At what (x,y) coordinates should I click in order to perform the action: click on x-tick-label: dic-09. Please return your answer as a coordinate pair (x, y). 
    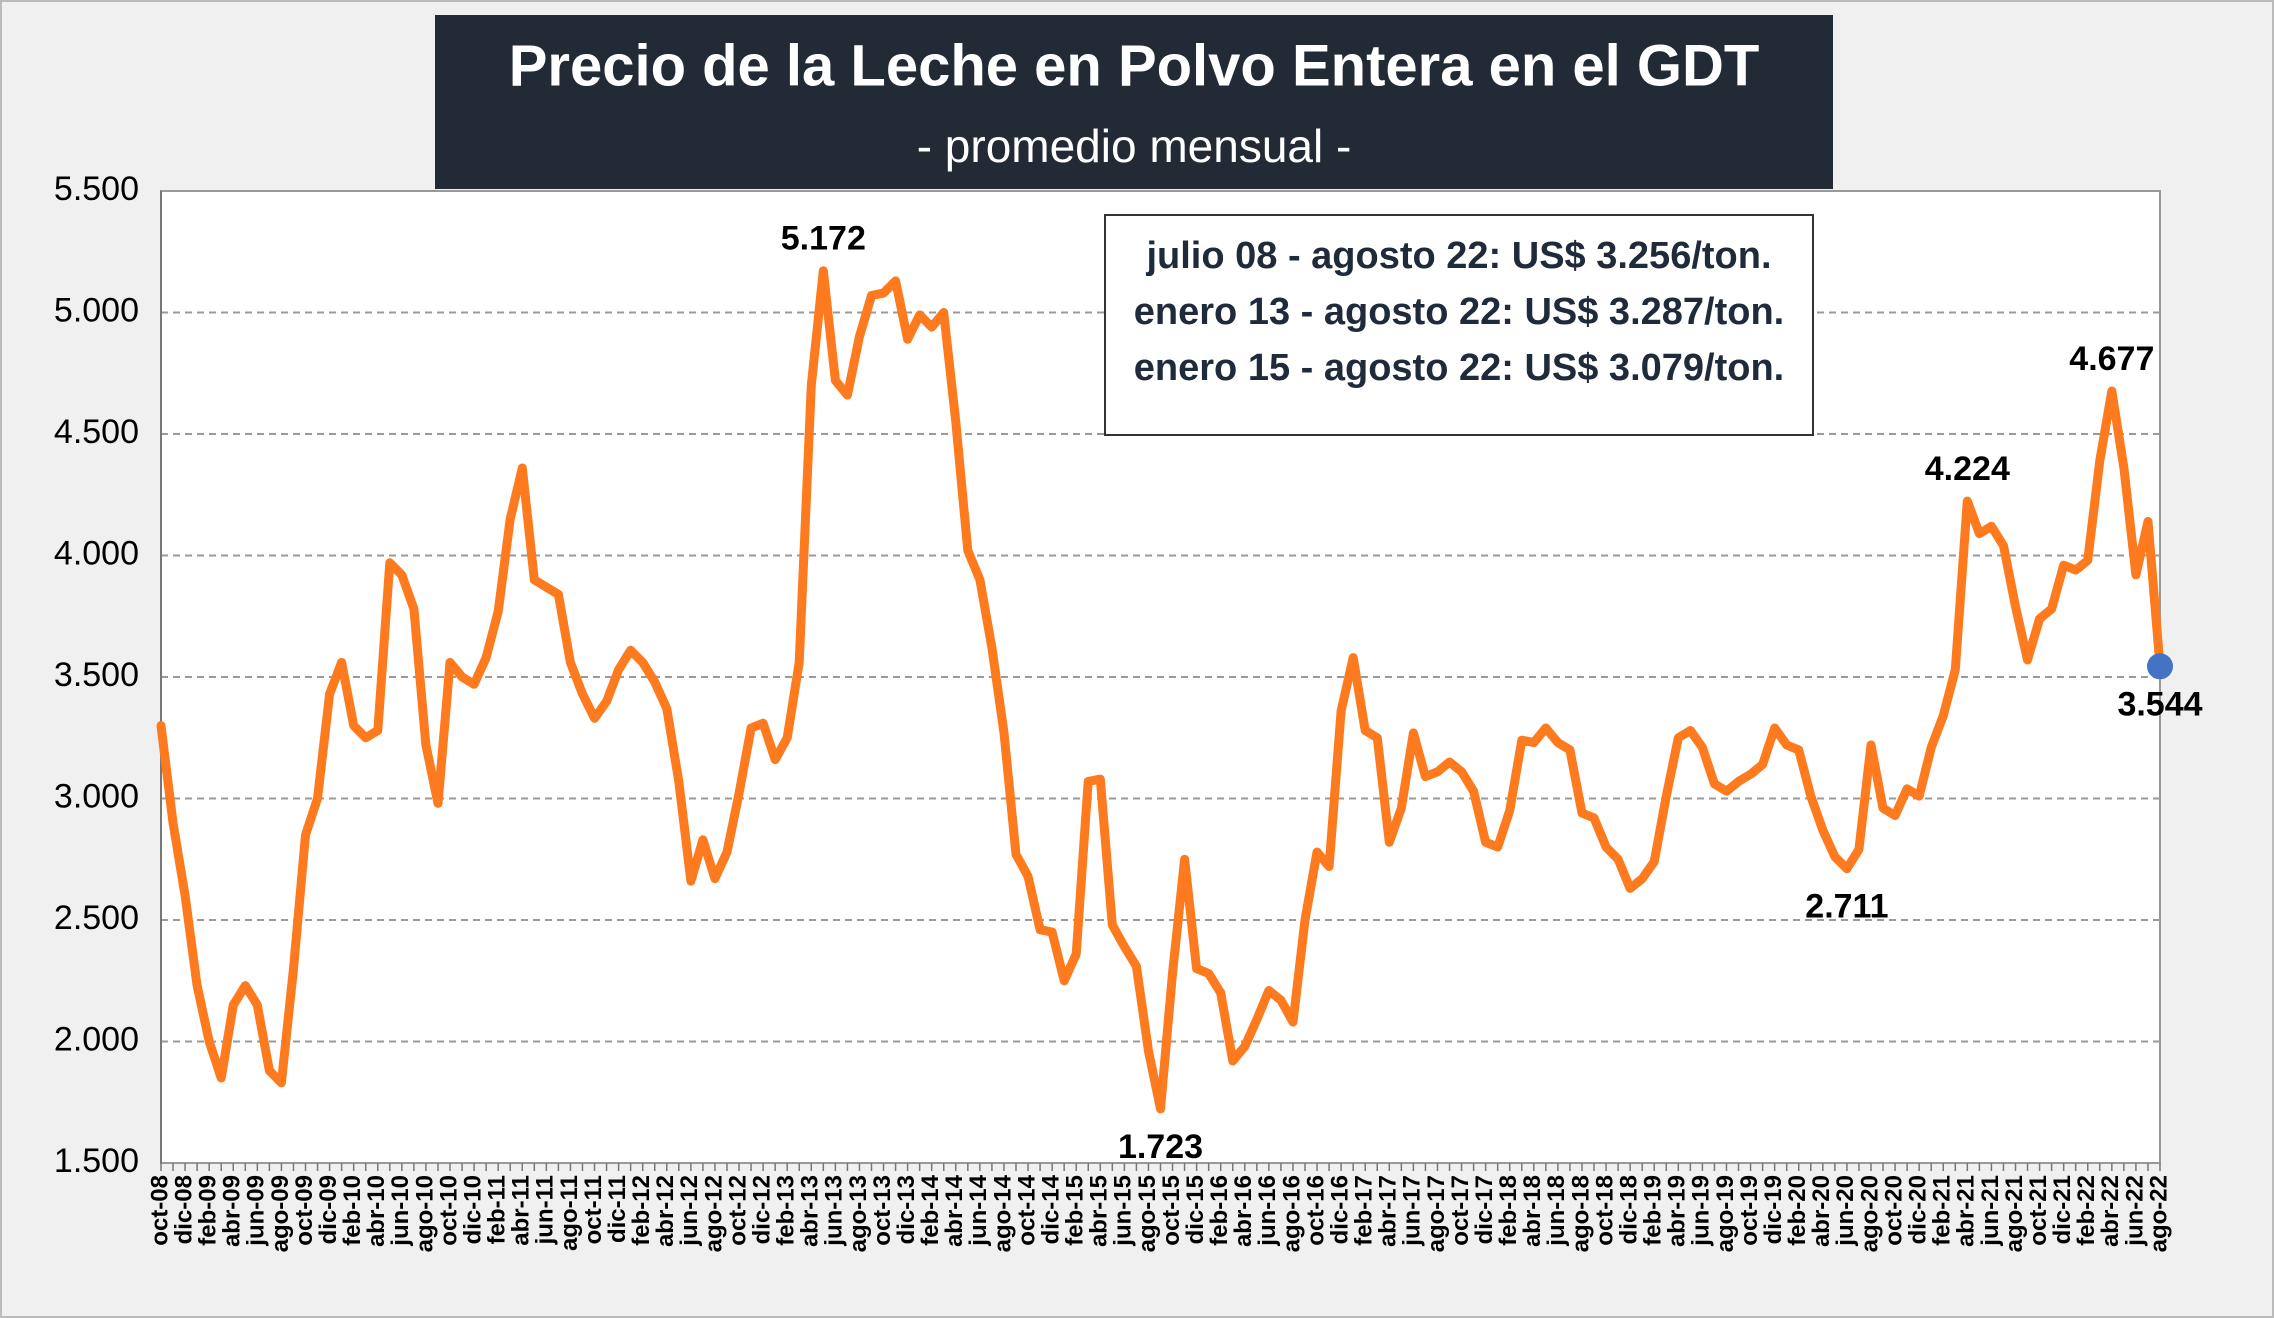
    Looking at the image, I should click on (328, 1209).